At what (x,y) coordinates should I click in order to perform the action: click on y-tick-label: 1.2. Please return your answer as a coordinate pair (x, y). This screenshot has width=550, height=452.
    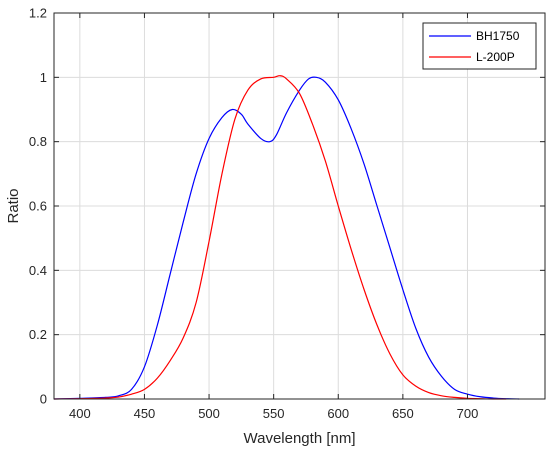
    Looking at the image, I should click on (38, 13).